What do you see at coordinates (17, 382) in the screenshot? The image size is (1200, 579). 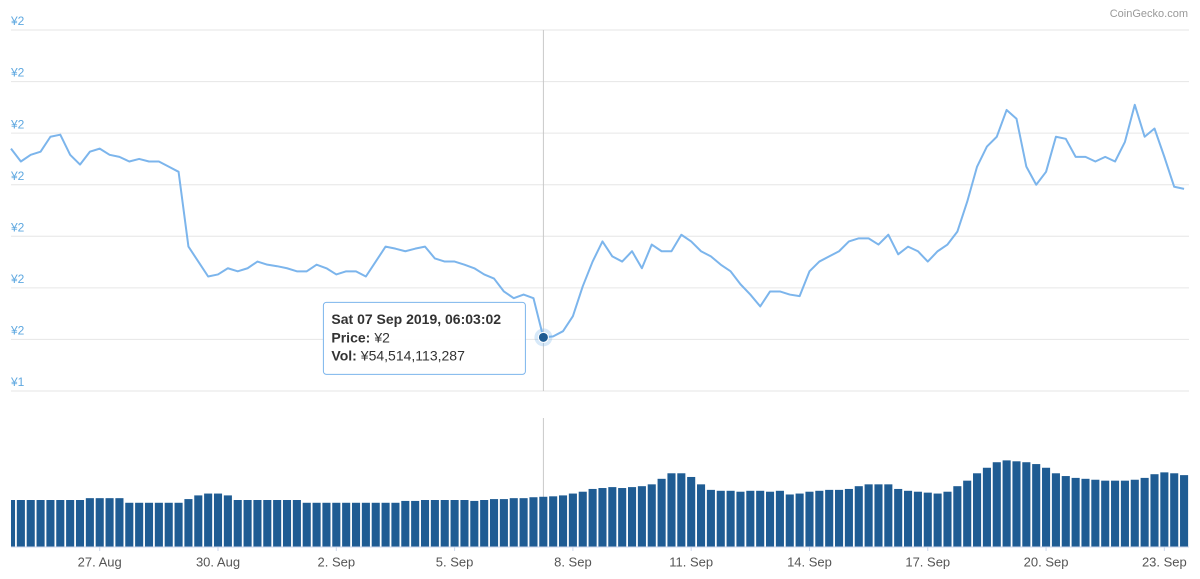 I see `y-tick-label: ¥1` at bounding box center [17, 382].